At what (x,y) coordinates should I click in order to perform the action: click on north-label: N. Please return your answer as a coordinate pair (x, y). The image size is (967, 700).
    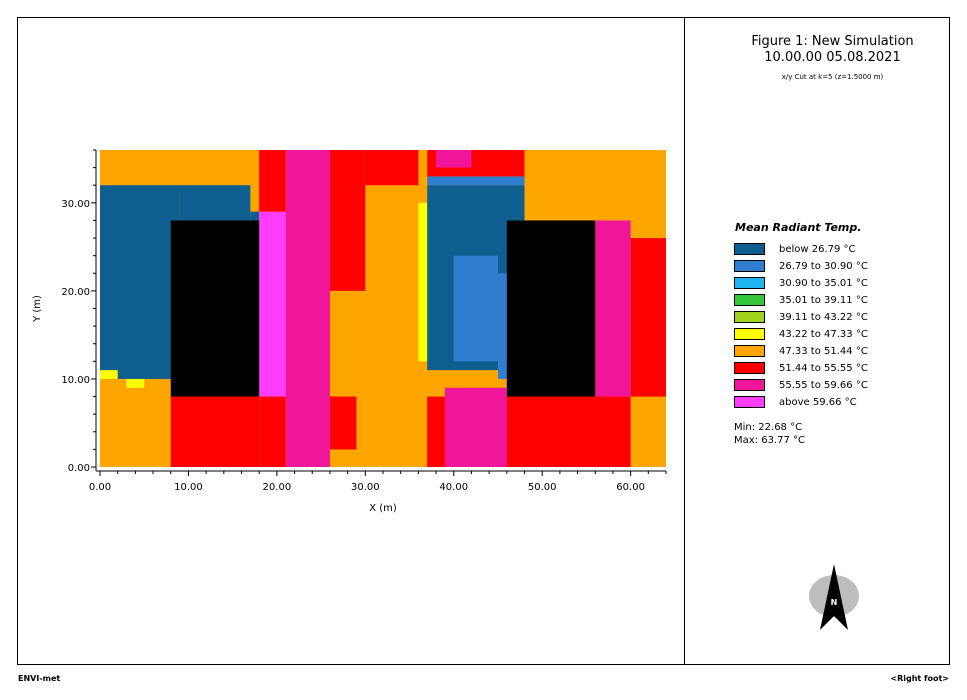
    Looking at the image, I should click on (834, 602).